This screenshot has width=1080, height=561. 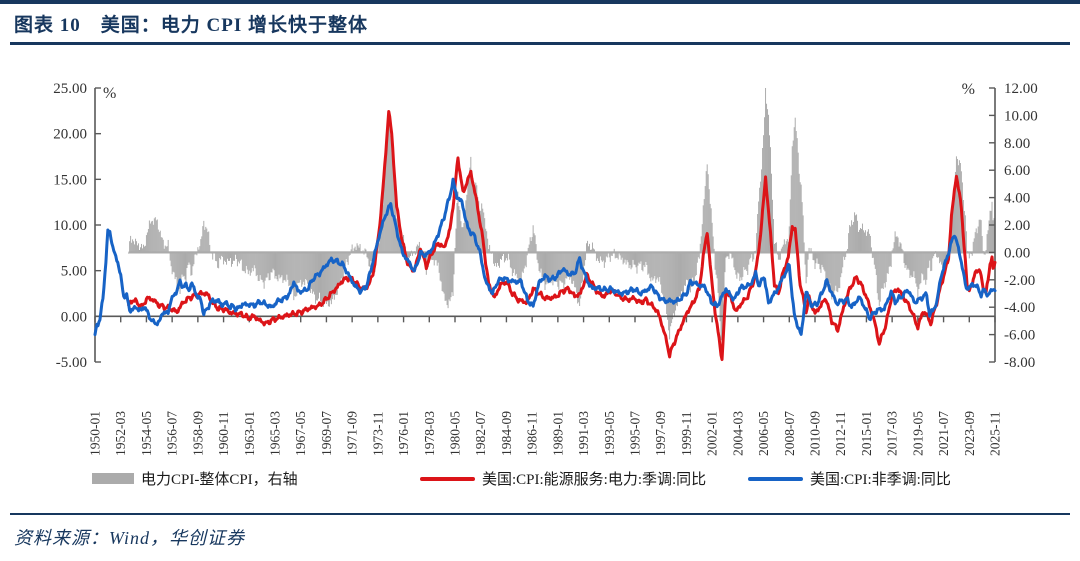 What do you see at coordinates (1019, 363) in the screenshot?
I see `right-axis-tick-label: -8.00` at bounding box center [1019, 363].